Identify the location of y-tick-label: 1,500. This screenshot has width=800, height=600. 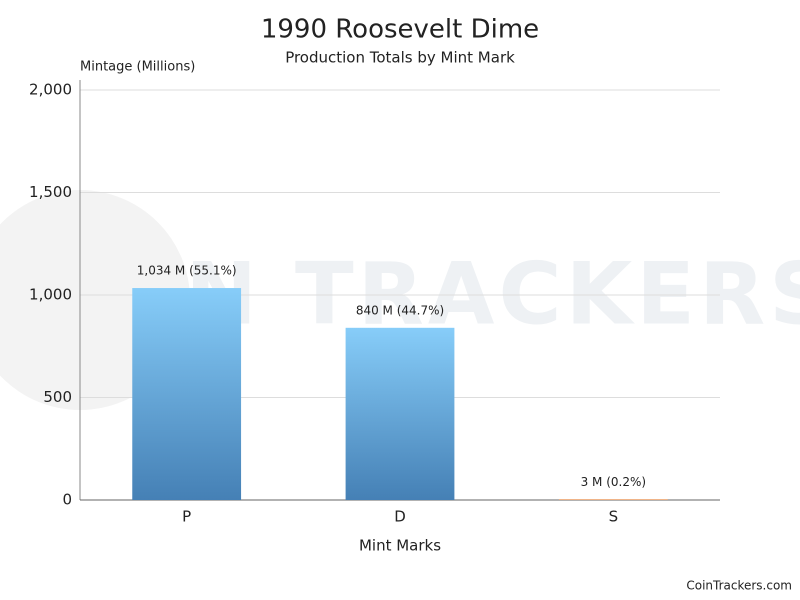
(50, 192).